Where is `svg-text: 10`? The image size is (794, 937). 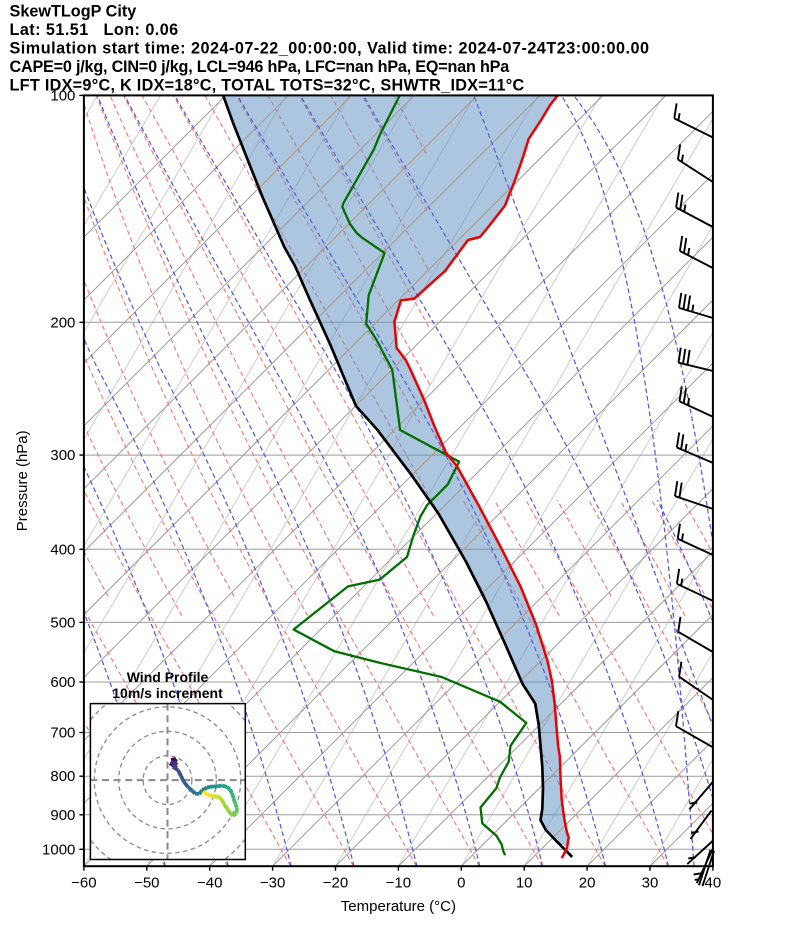
svg-text: 10 is located at coordinates (524, 883).